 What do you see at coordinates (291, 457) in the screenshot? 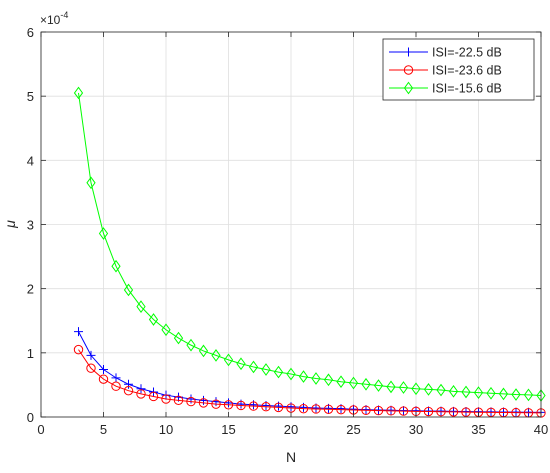
I see `x-axis-label: N` at bounding box center [291, 457].